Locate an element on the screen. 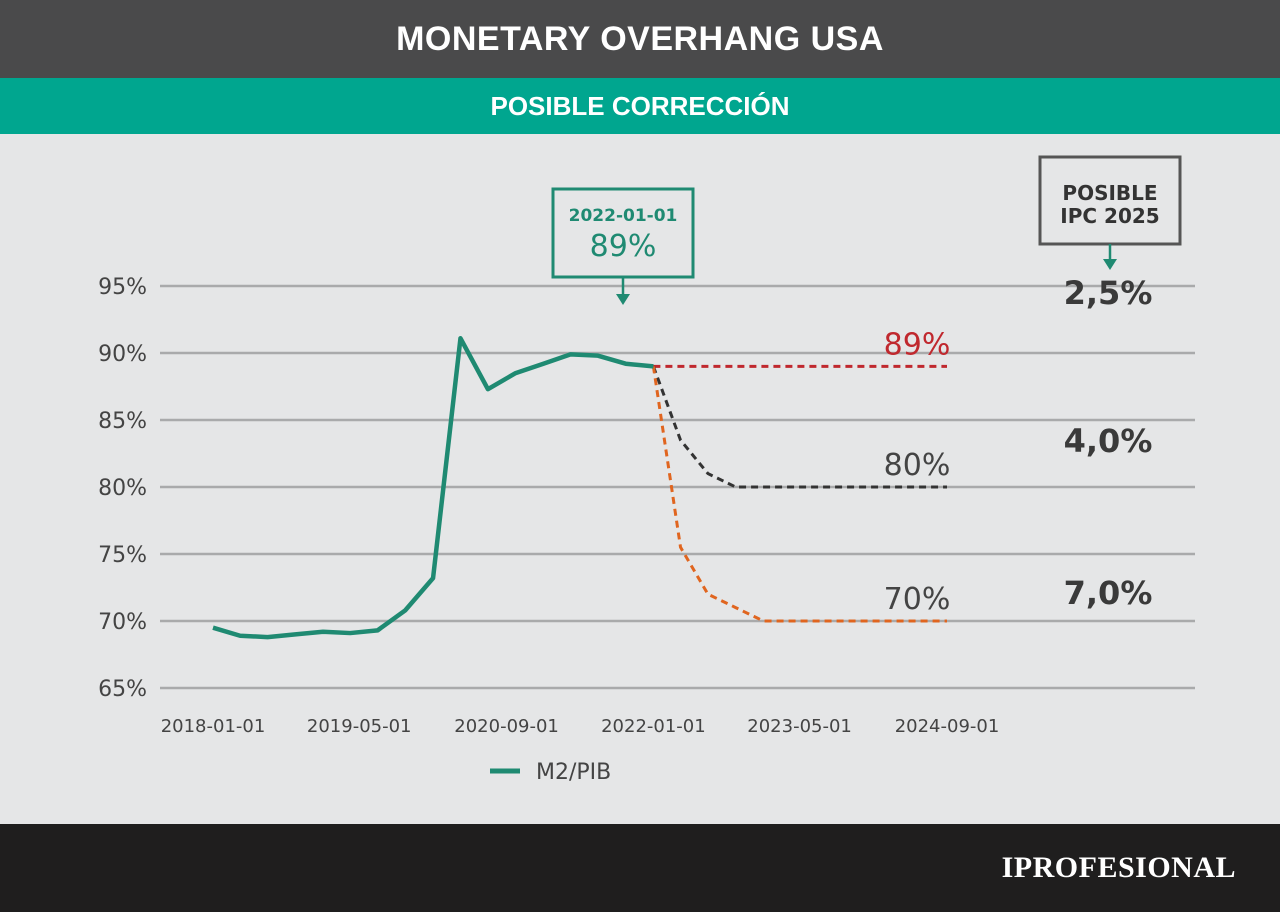  scenario-label: 89% is located at coordinates (917, 344).